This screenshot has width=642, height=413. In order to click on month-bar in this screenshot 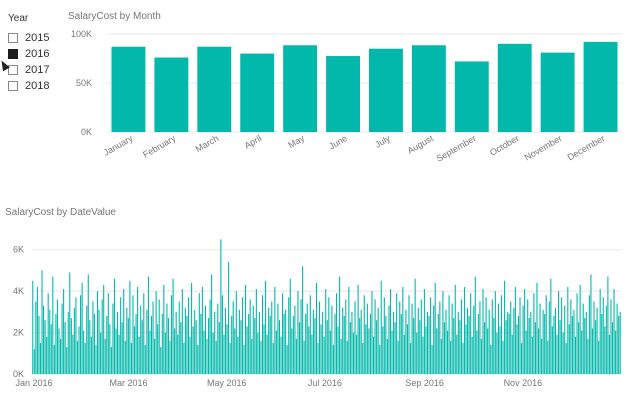, I will do `click(428, 88)`.